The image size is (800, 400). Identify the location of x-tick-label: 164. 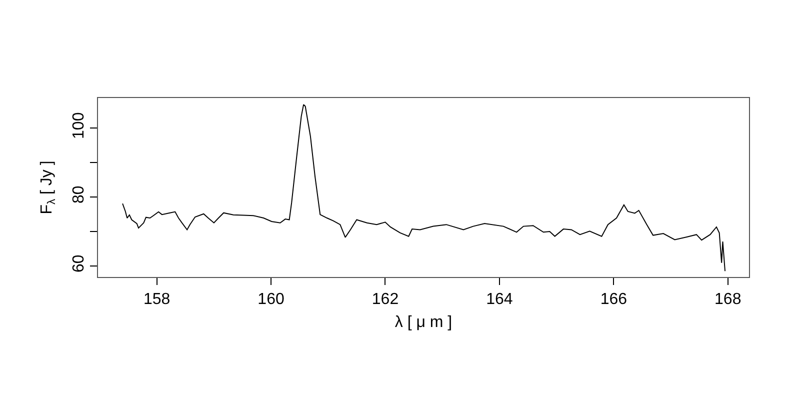
(499, 299).